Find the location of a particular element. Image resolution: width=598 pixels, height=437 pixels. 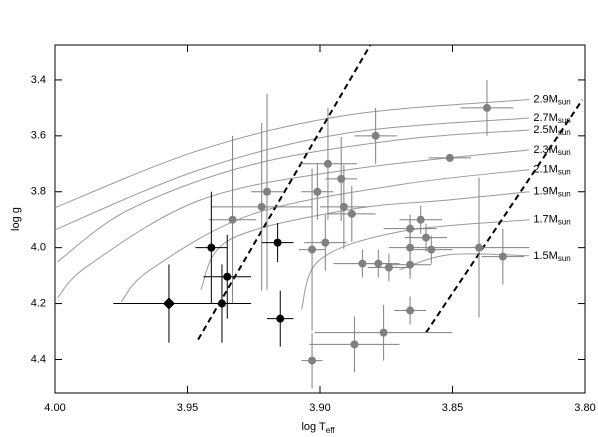

y-tick-label: 3.8 is located at coordinates (38, 192).